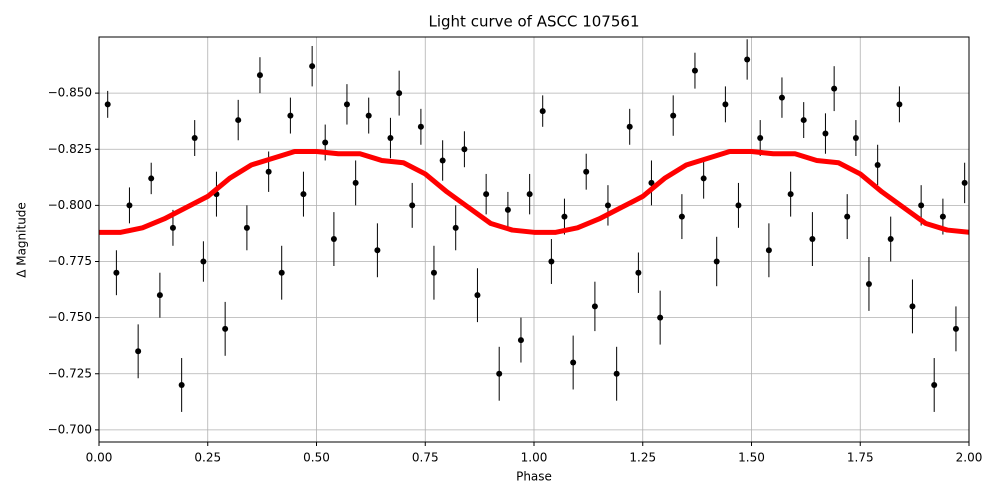 The image size is (1000, 500). What do you see at coordinates (534, 458) in the screenshot?
I see `x-tick-label: 1.00` at bounding box center [534, 458].